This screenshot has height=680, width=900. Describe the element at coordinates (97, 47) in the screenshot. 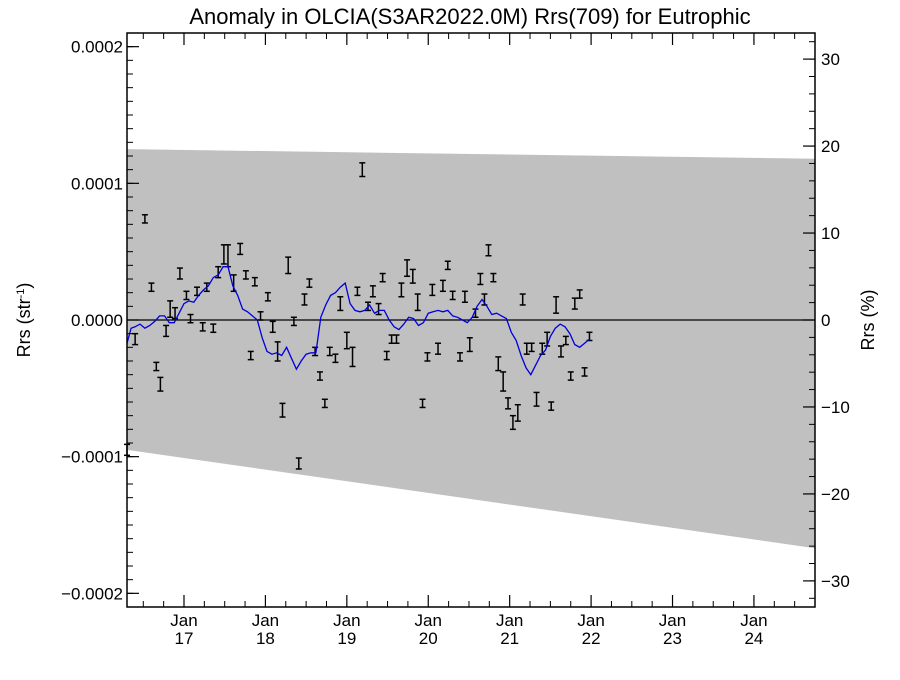

I see `y-tick-label-left: 0.0002` at that location.